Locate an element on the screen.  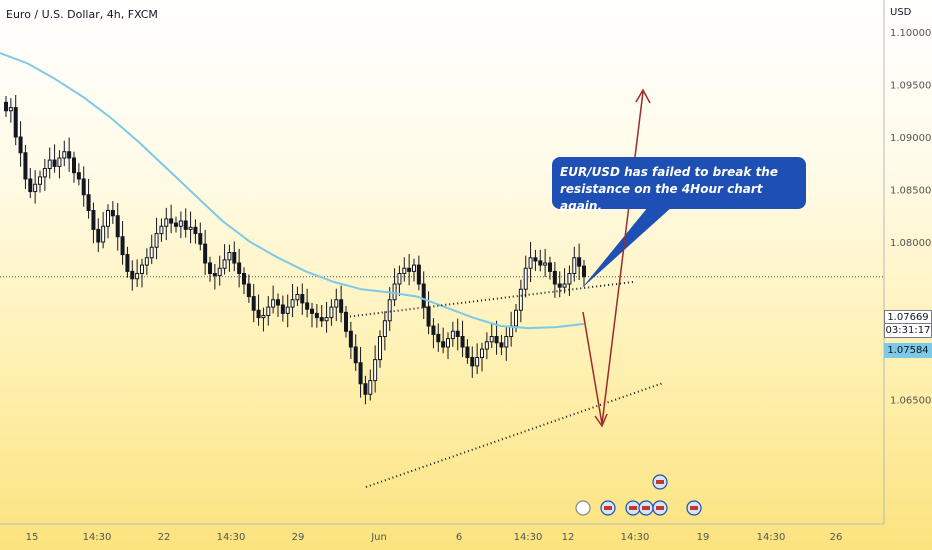
countdown-tag: 03:31:17 is located at coordinates (908, 331).